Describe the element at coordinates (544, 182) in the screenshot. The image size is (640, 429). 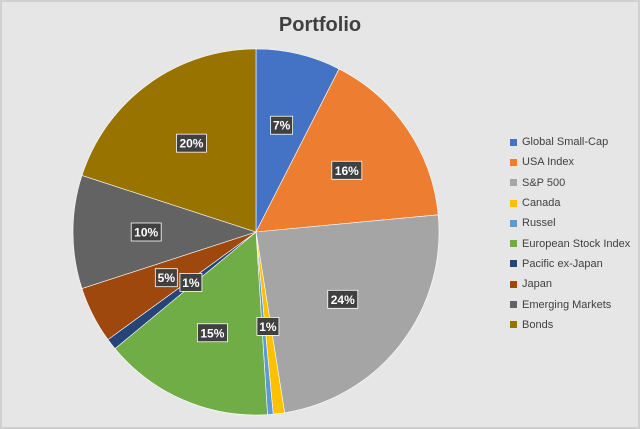
I see `legend-label: S&P 500` at that location.